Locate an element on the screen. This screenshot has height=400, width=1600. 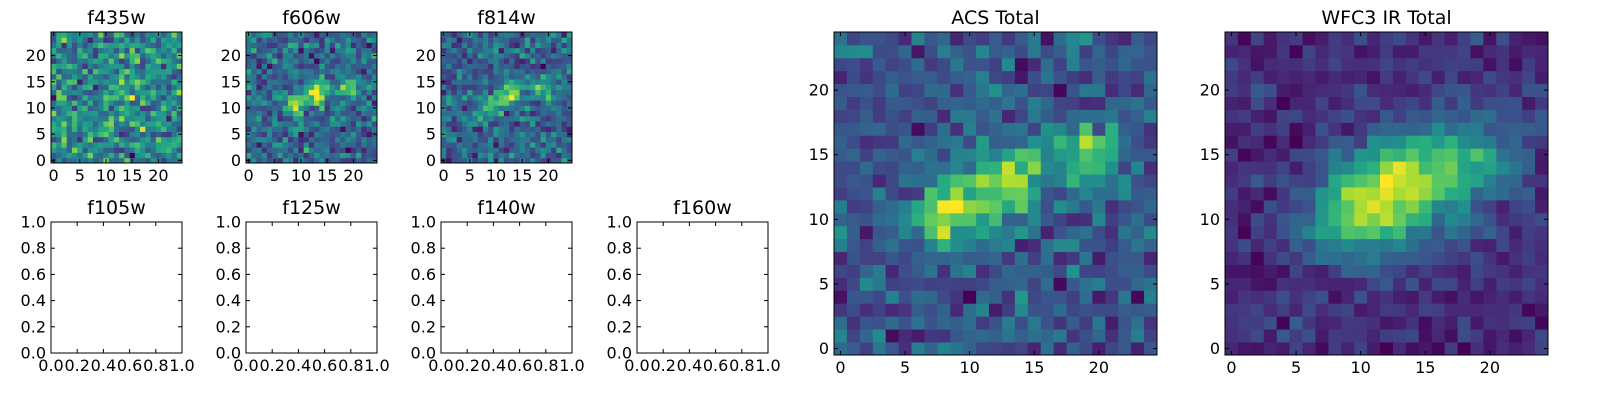
panel-title: f606w is located at coordinates (311, 18).